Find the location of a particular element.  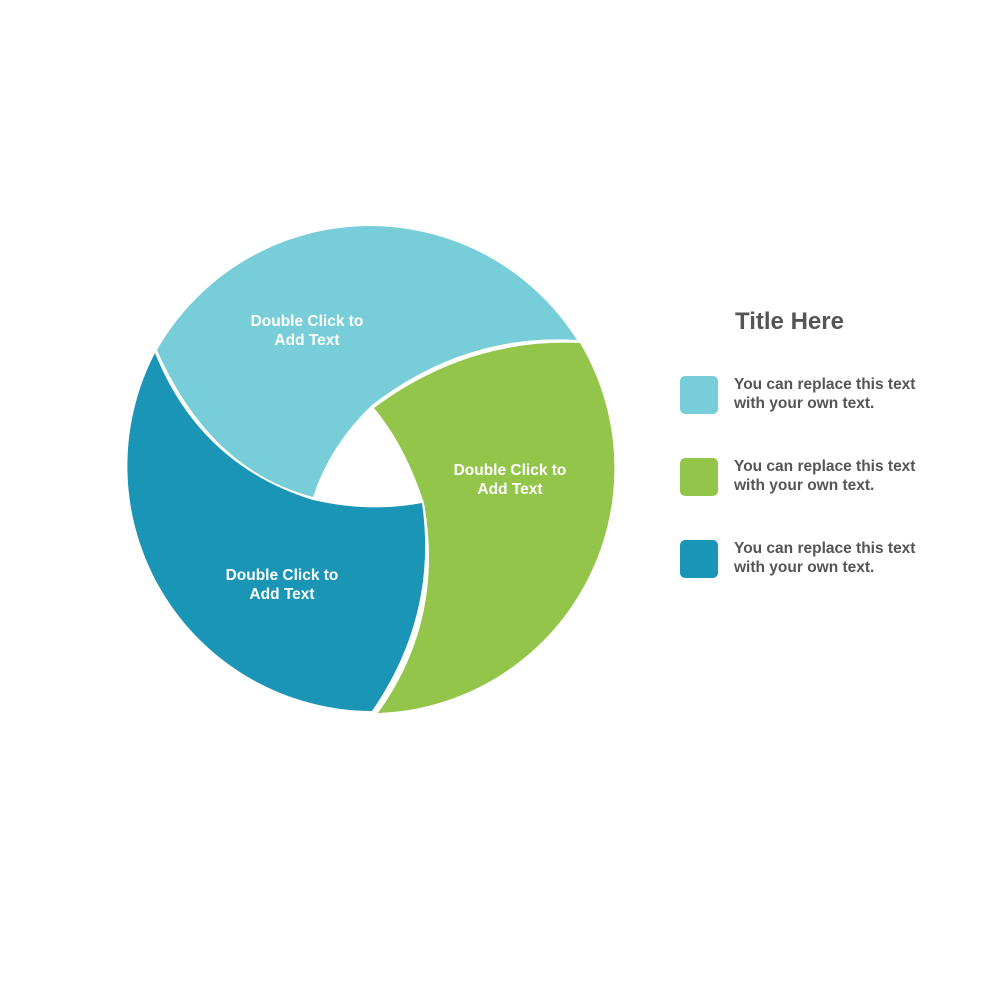

segment-3-label: Double Click to Add Text is located at coordinates (282, 585).